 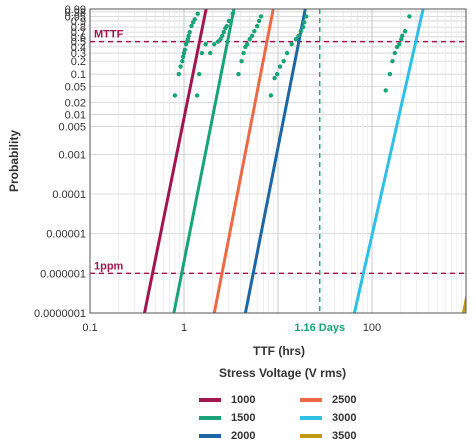 I want to click on reference-label: 1.16 Days, so click(x=319, y=328).